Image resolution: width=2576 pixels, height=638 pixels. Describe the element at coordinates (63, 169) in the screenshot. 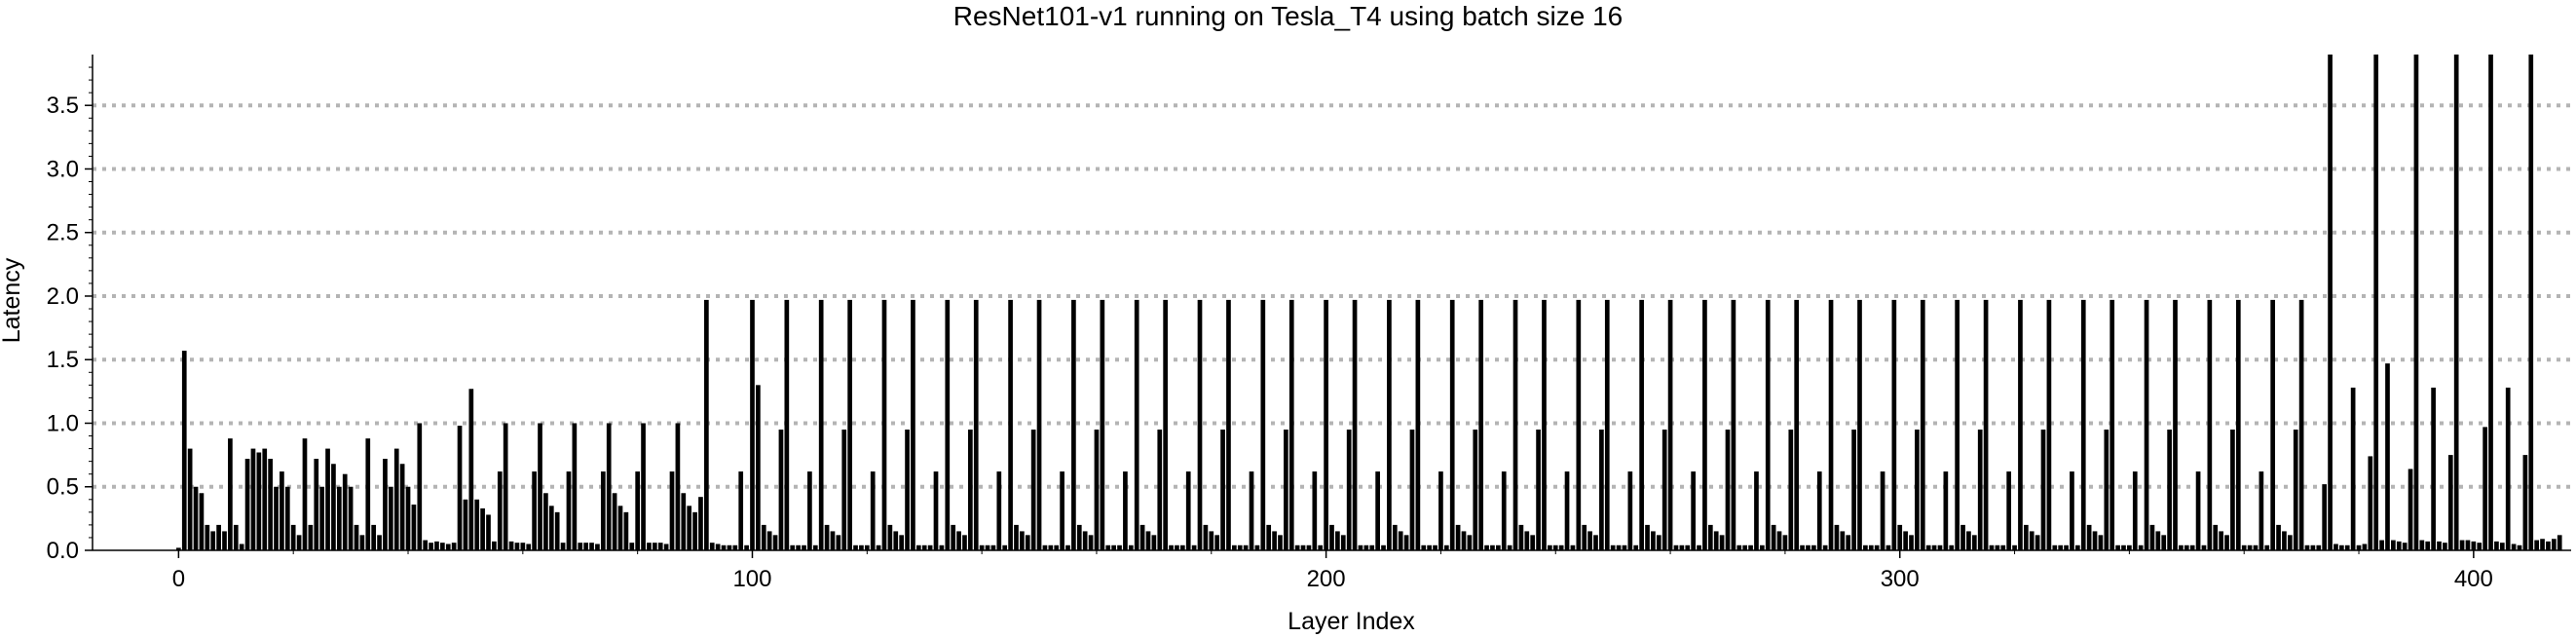

I see `y-tick-label-6: 3.0` at that location.